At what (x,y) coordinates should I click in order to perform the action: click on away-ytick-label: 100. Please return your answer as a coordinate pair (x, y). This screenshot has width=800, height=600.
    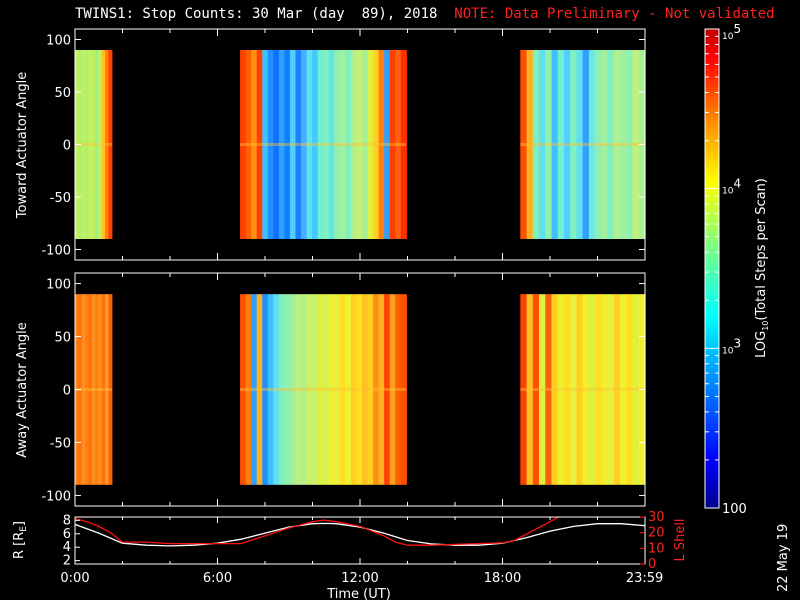
    Looking at the image, I should click on (58, 285).